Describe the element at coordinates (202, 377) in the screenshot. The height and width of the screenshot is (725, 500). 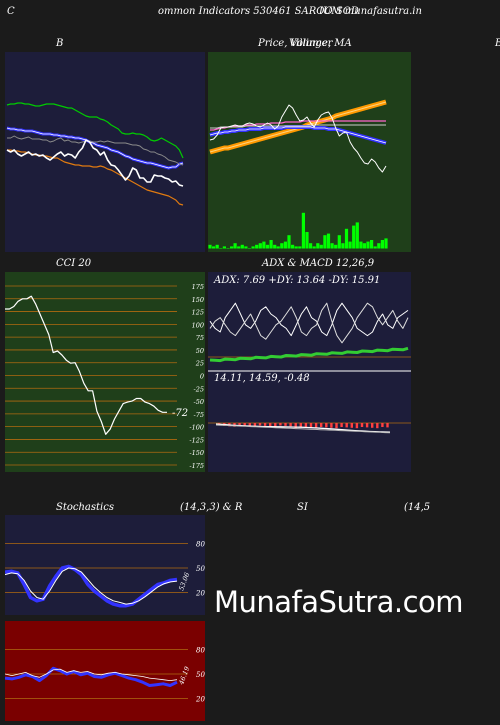
I see `cci-tick-label: 0` at that location.